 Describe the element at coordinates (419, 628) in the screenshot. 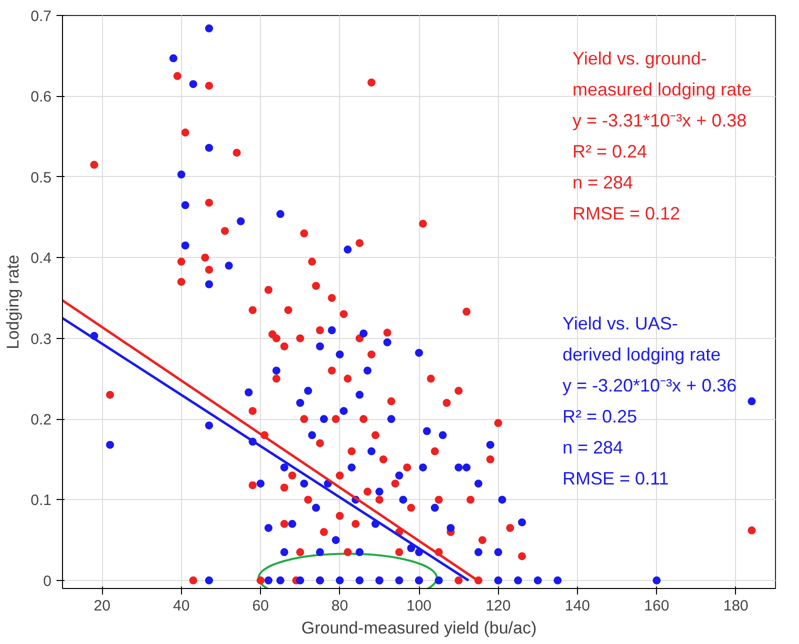

I see `x-axis-title: Ground-measured yield (bu/ac)` at that location.